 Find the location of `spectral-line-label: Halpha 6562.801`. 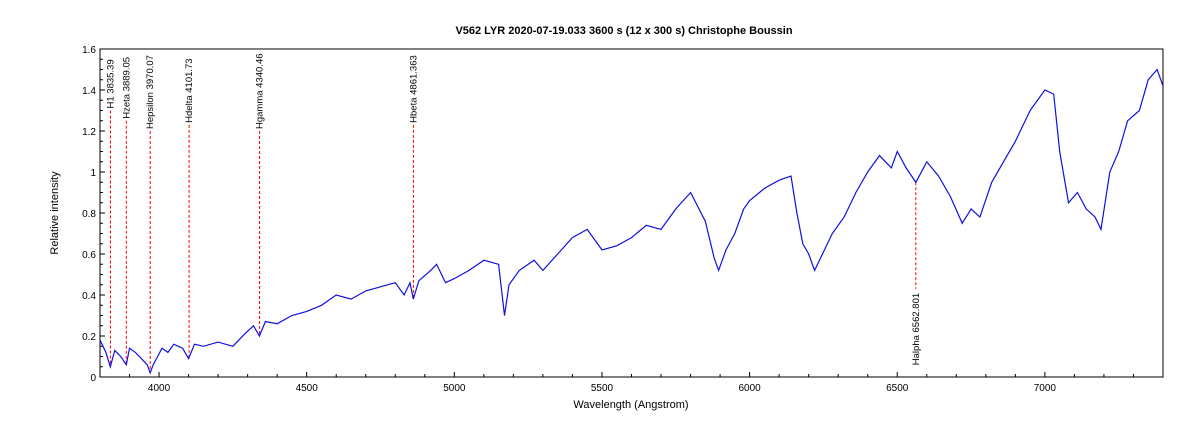

spectral-line-label: Halpha 6562.801 is located at coordinates (916, 329).